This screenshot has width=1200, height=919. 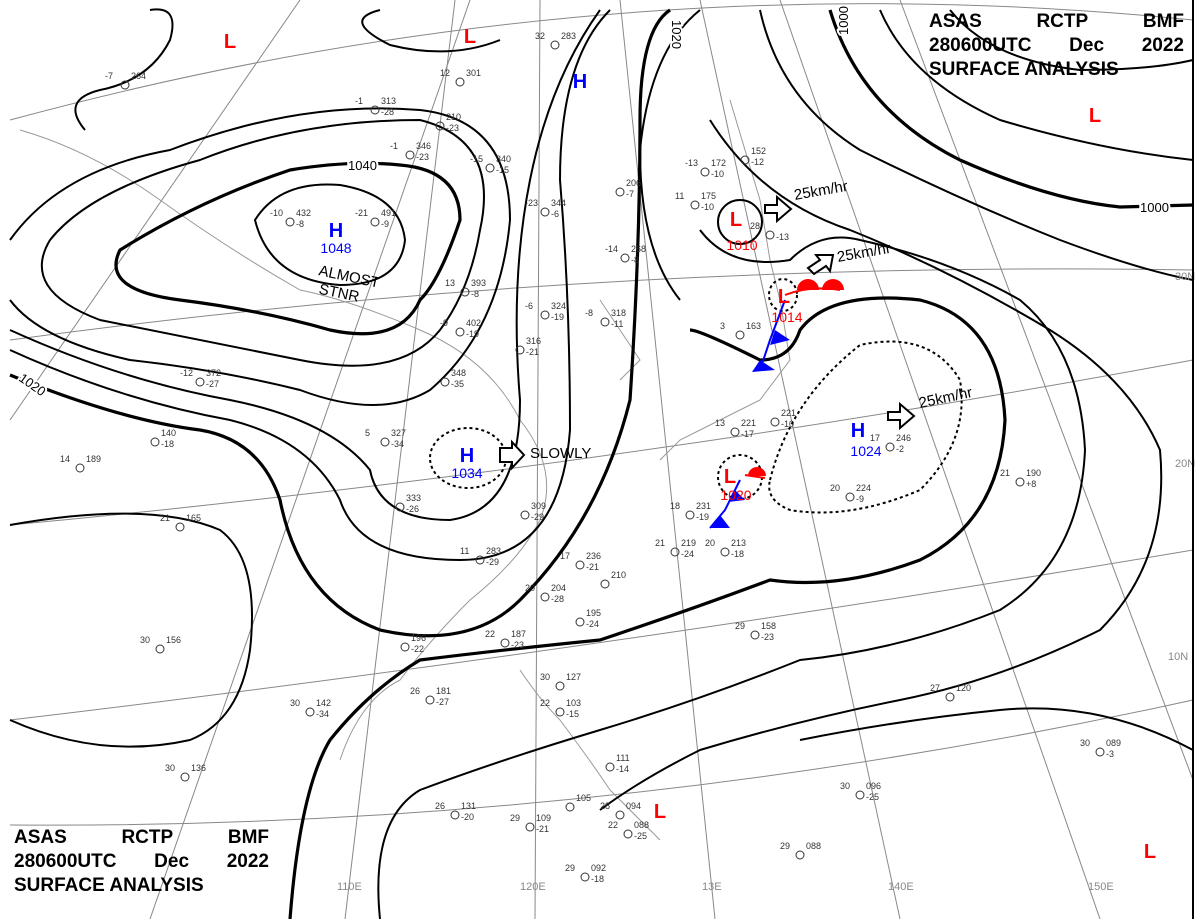 What do you see at coordinates (638, 249) in the screenshot?
I see `station-pressure: 268` at bounding box center [638, 249].